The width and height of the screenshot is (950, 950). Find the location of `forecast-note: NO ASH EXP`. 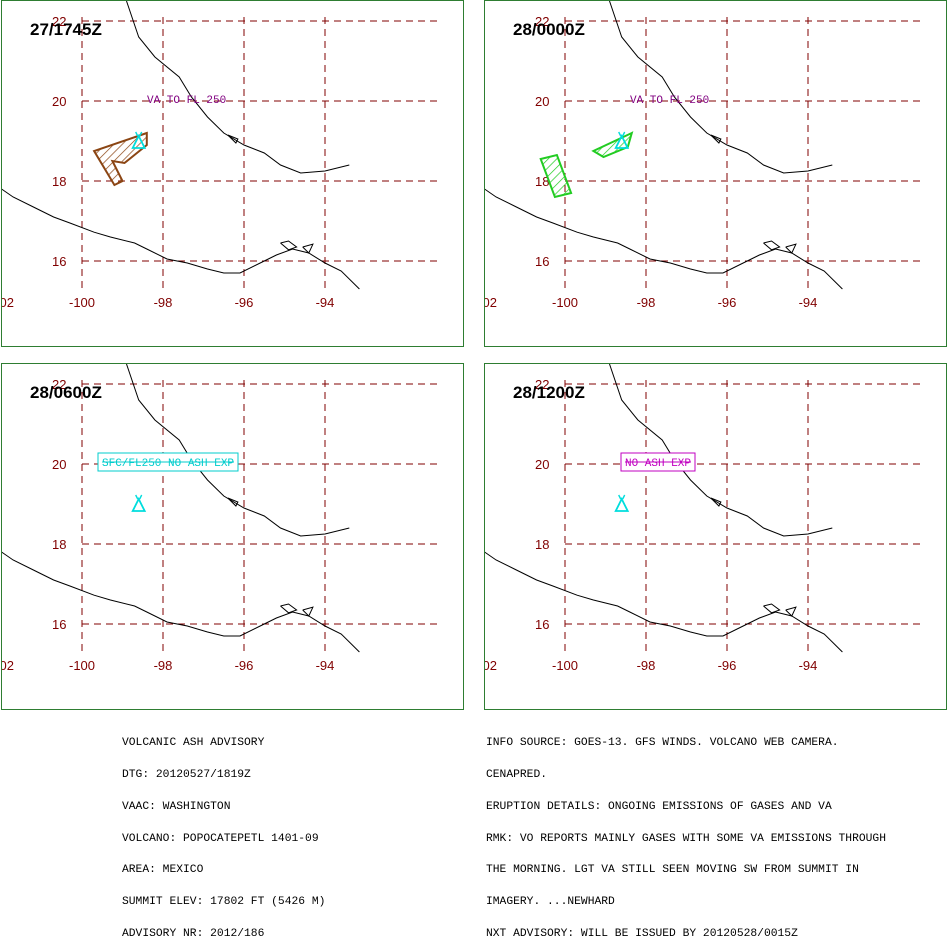

forecast-note: NO ASH EXP is located at coordinates (658, 464).